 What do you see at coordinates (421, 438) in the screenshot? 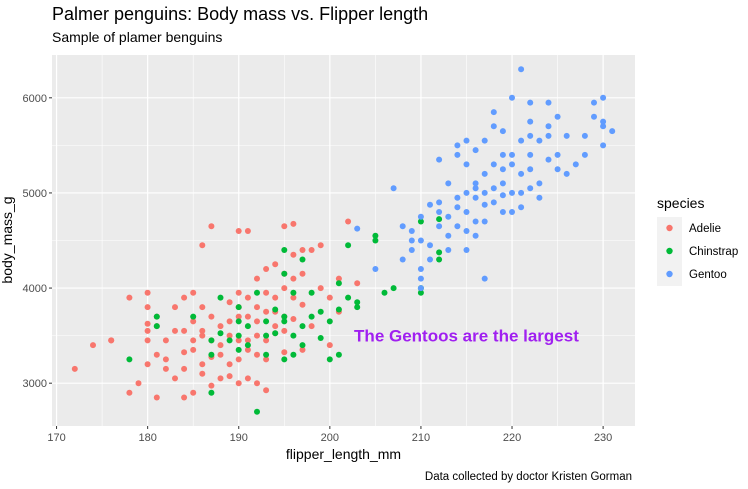
I see `x-tick-label: 210` at bounding box center [421, 438].